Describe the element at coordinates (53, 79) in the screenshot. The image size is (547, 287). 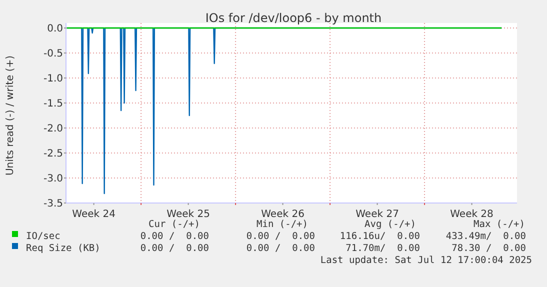
I see `y-tick-label: -1.0` at that location.